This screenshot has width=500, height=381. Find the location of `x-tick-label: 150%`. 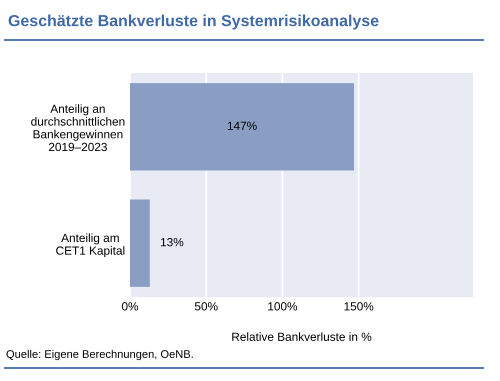

x-tick-label: 150% is located at coordinates (359, 306).